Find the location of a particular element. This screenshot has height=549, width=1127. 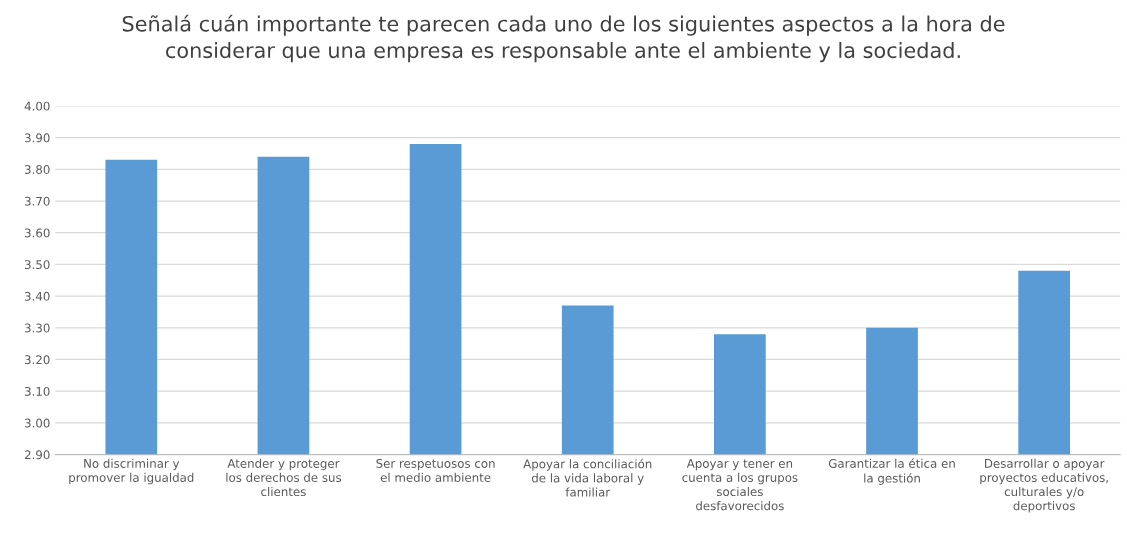

y-tick-label: 3.30 is located at coordinates (37, 328).